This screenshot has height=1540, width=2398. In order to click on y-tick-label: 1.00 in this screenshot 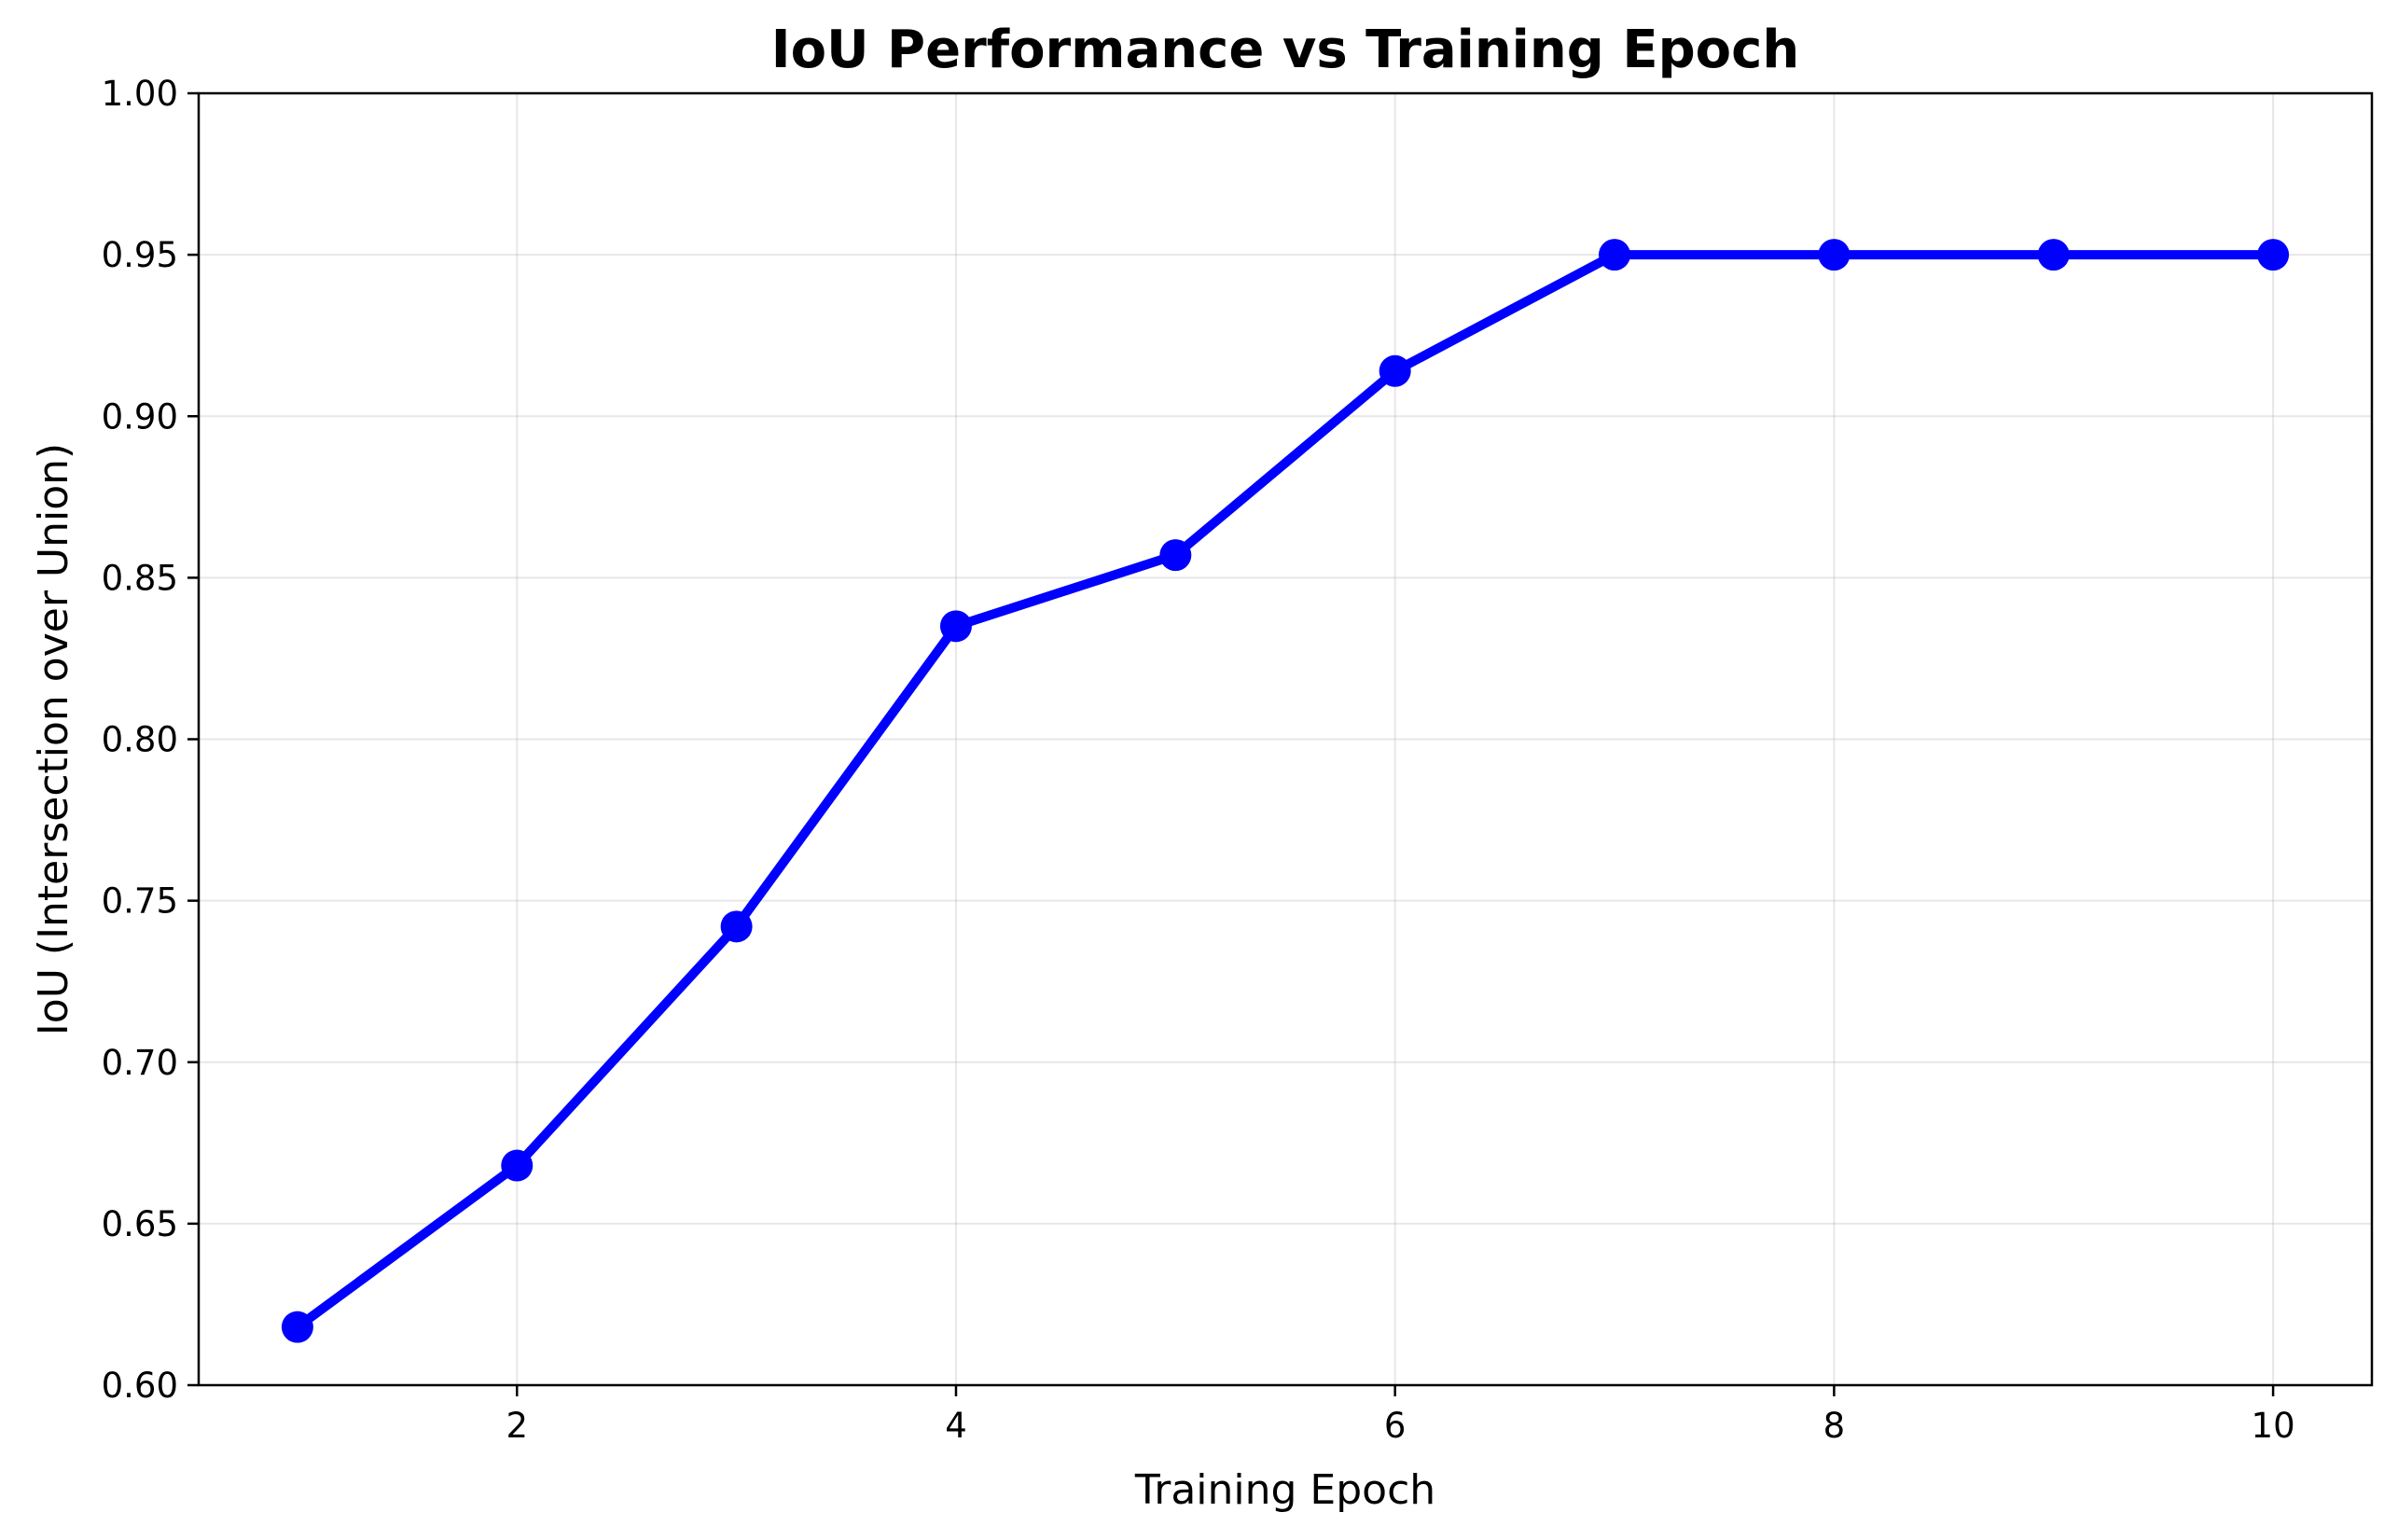, I will do `click(140, 94)`.